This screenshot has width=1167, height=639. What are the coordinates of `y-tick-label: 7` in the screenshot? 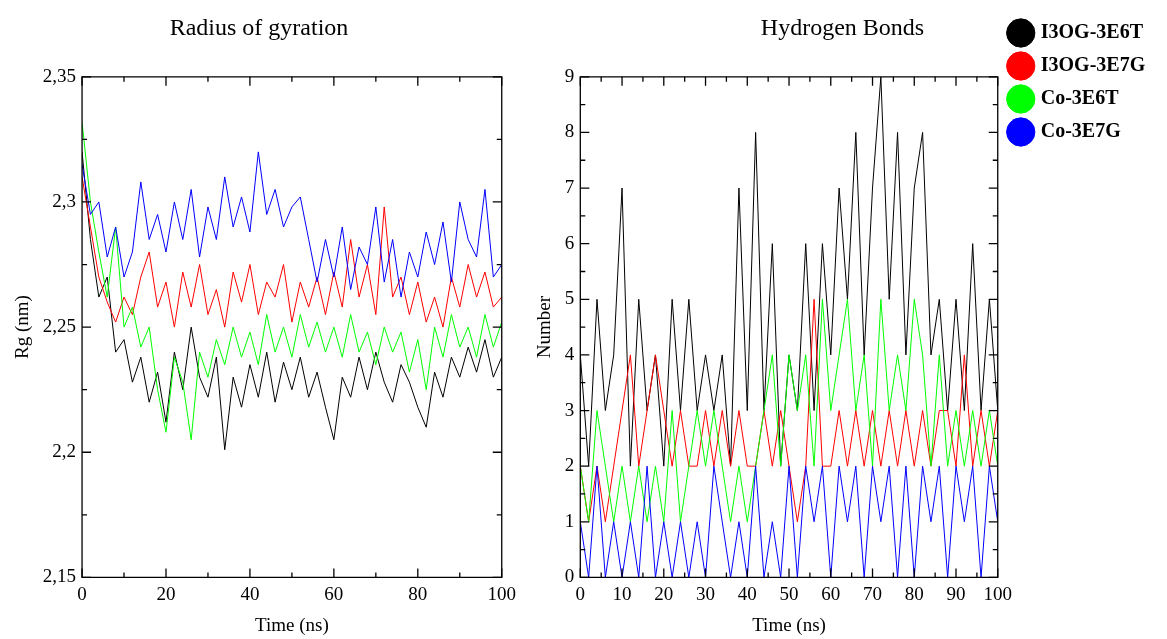 It's located at (569, 187).